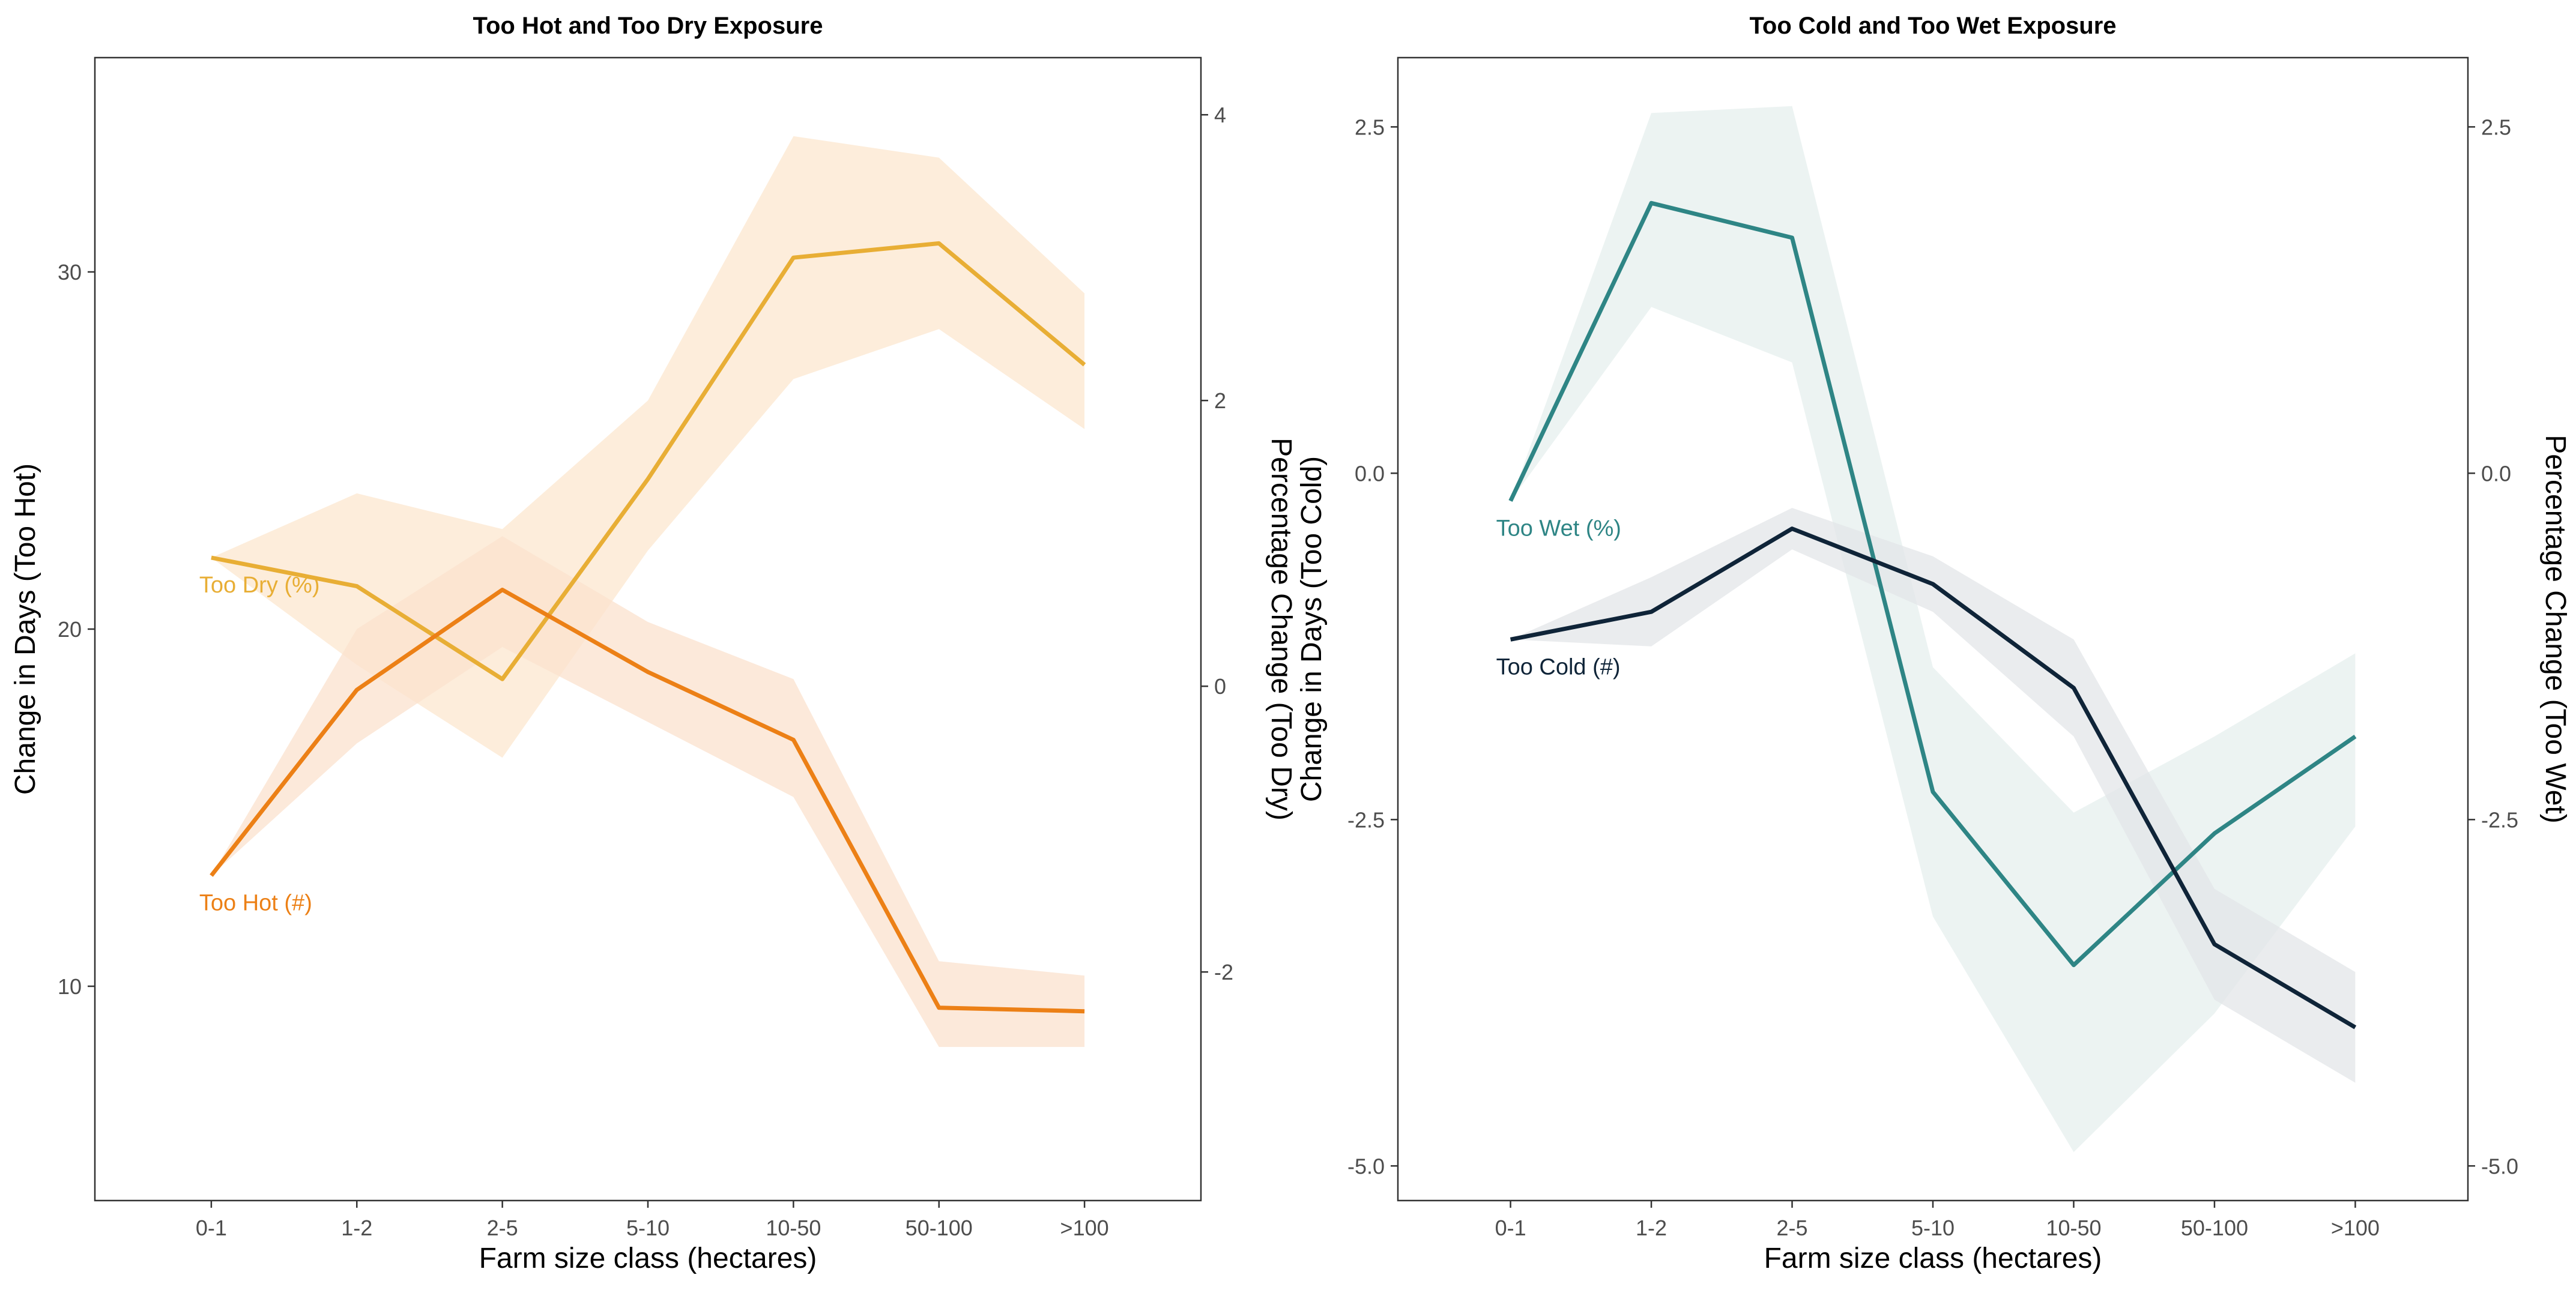  What do you see at coordinates (1220, 115) in the screenshot?
I see `y-tick-label-right: 4` at bounding box center [1220, 115].